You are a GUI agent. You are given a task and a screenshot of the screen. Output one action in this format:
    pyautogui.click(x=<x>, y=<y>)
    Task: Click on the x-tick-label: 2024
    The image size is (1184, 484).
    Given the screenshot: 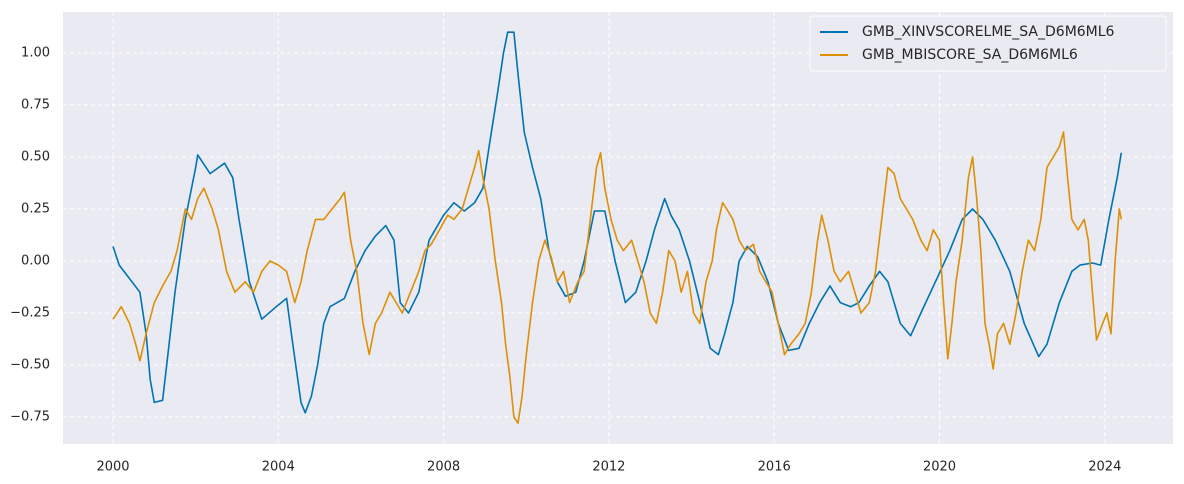 What is the action you would take?
    pyautogui.click(x=1104, y=467)
    